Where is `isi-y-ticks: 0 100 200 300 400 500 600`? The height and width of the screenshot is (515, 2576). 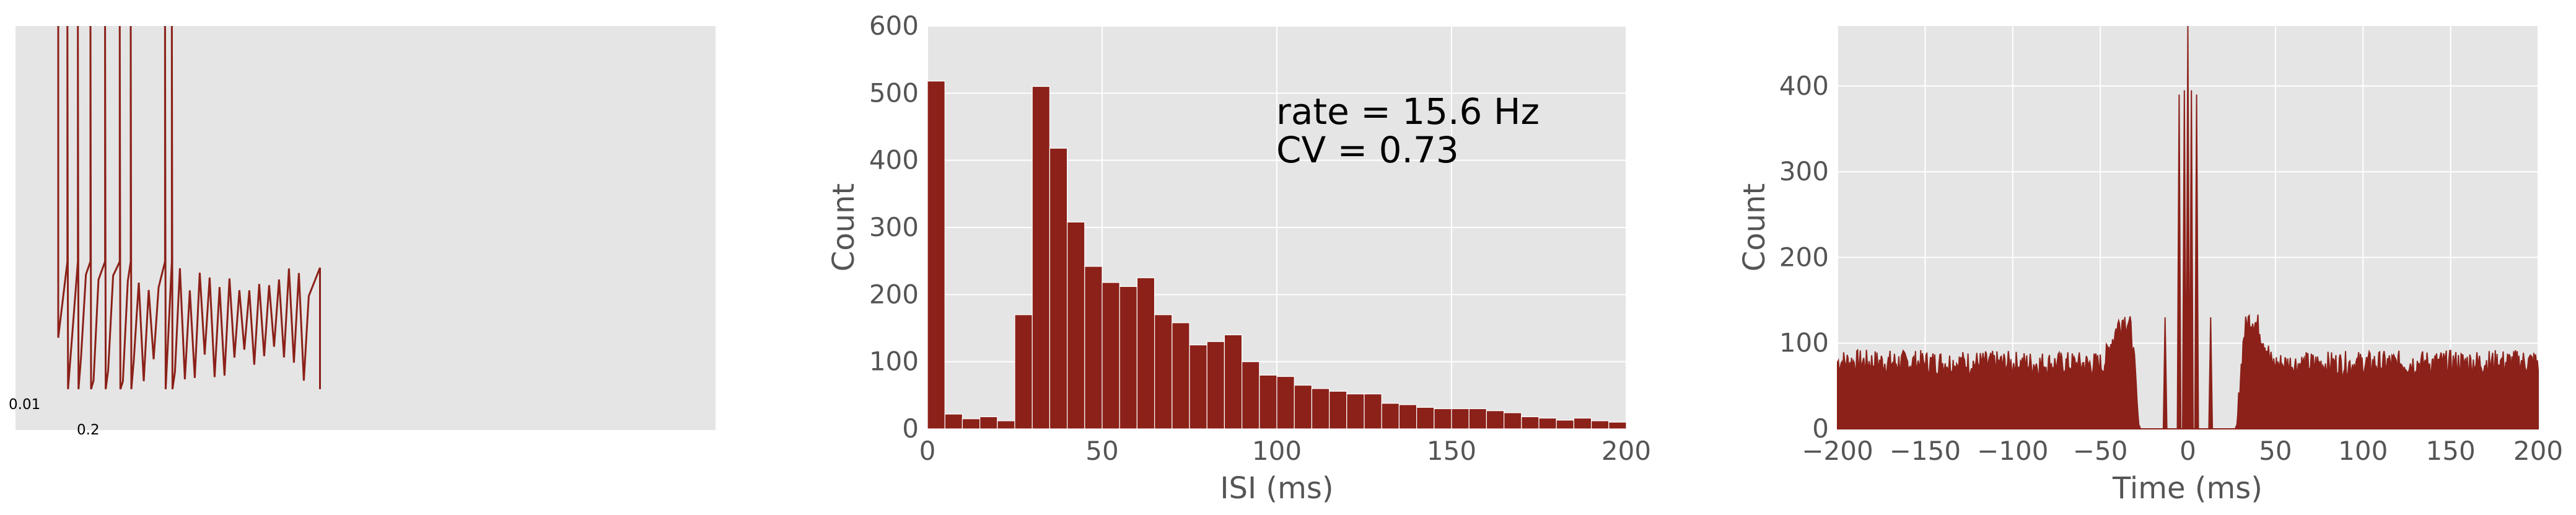 isi-y-ticks: 0 100 200 300 400 500 600 is located at coordinates (894, 227).